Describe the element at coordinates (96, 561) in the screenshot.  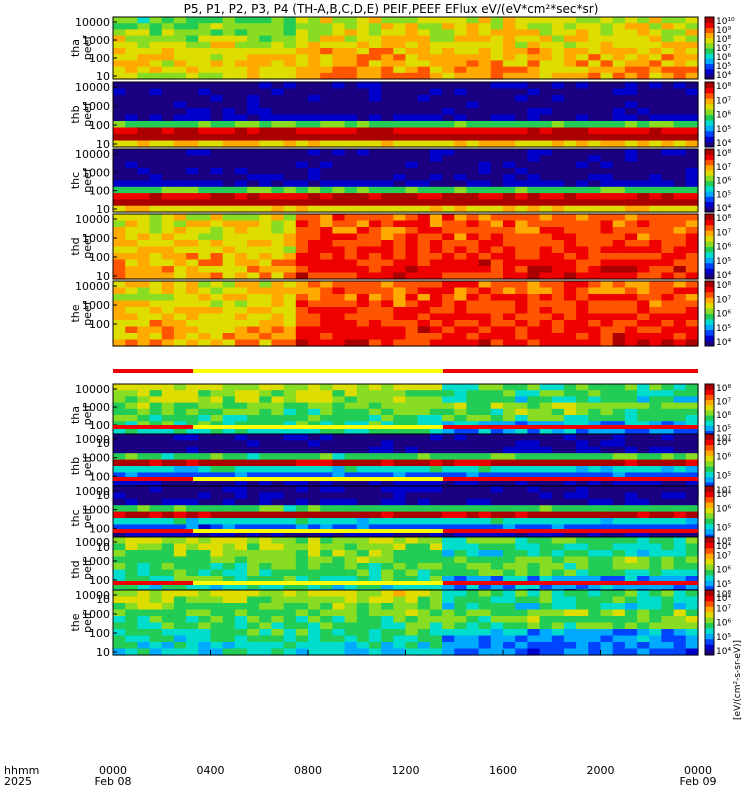
I see `y-tick-label: 1000` at that location.